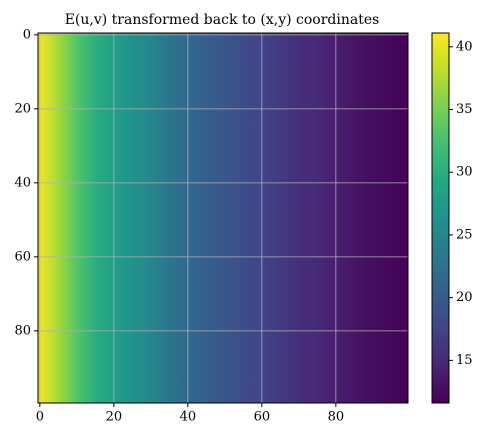  What do you see at coordinates (464, 46) in the screenshot?
I see `colorbar-tick-label: 40` at bounding box center [464, 46].